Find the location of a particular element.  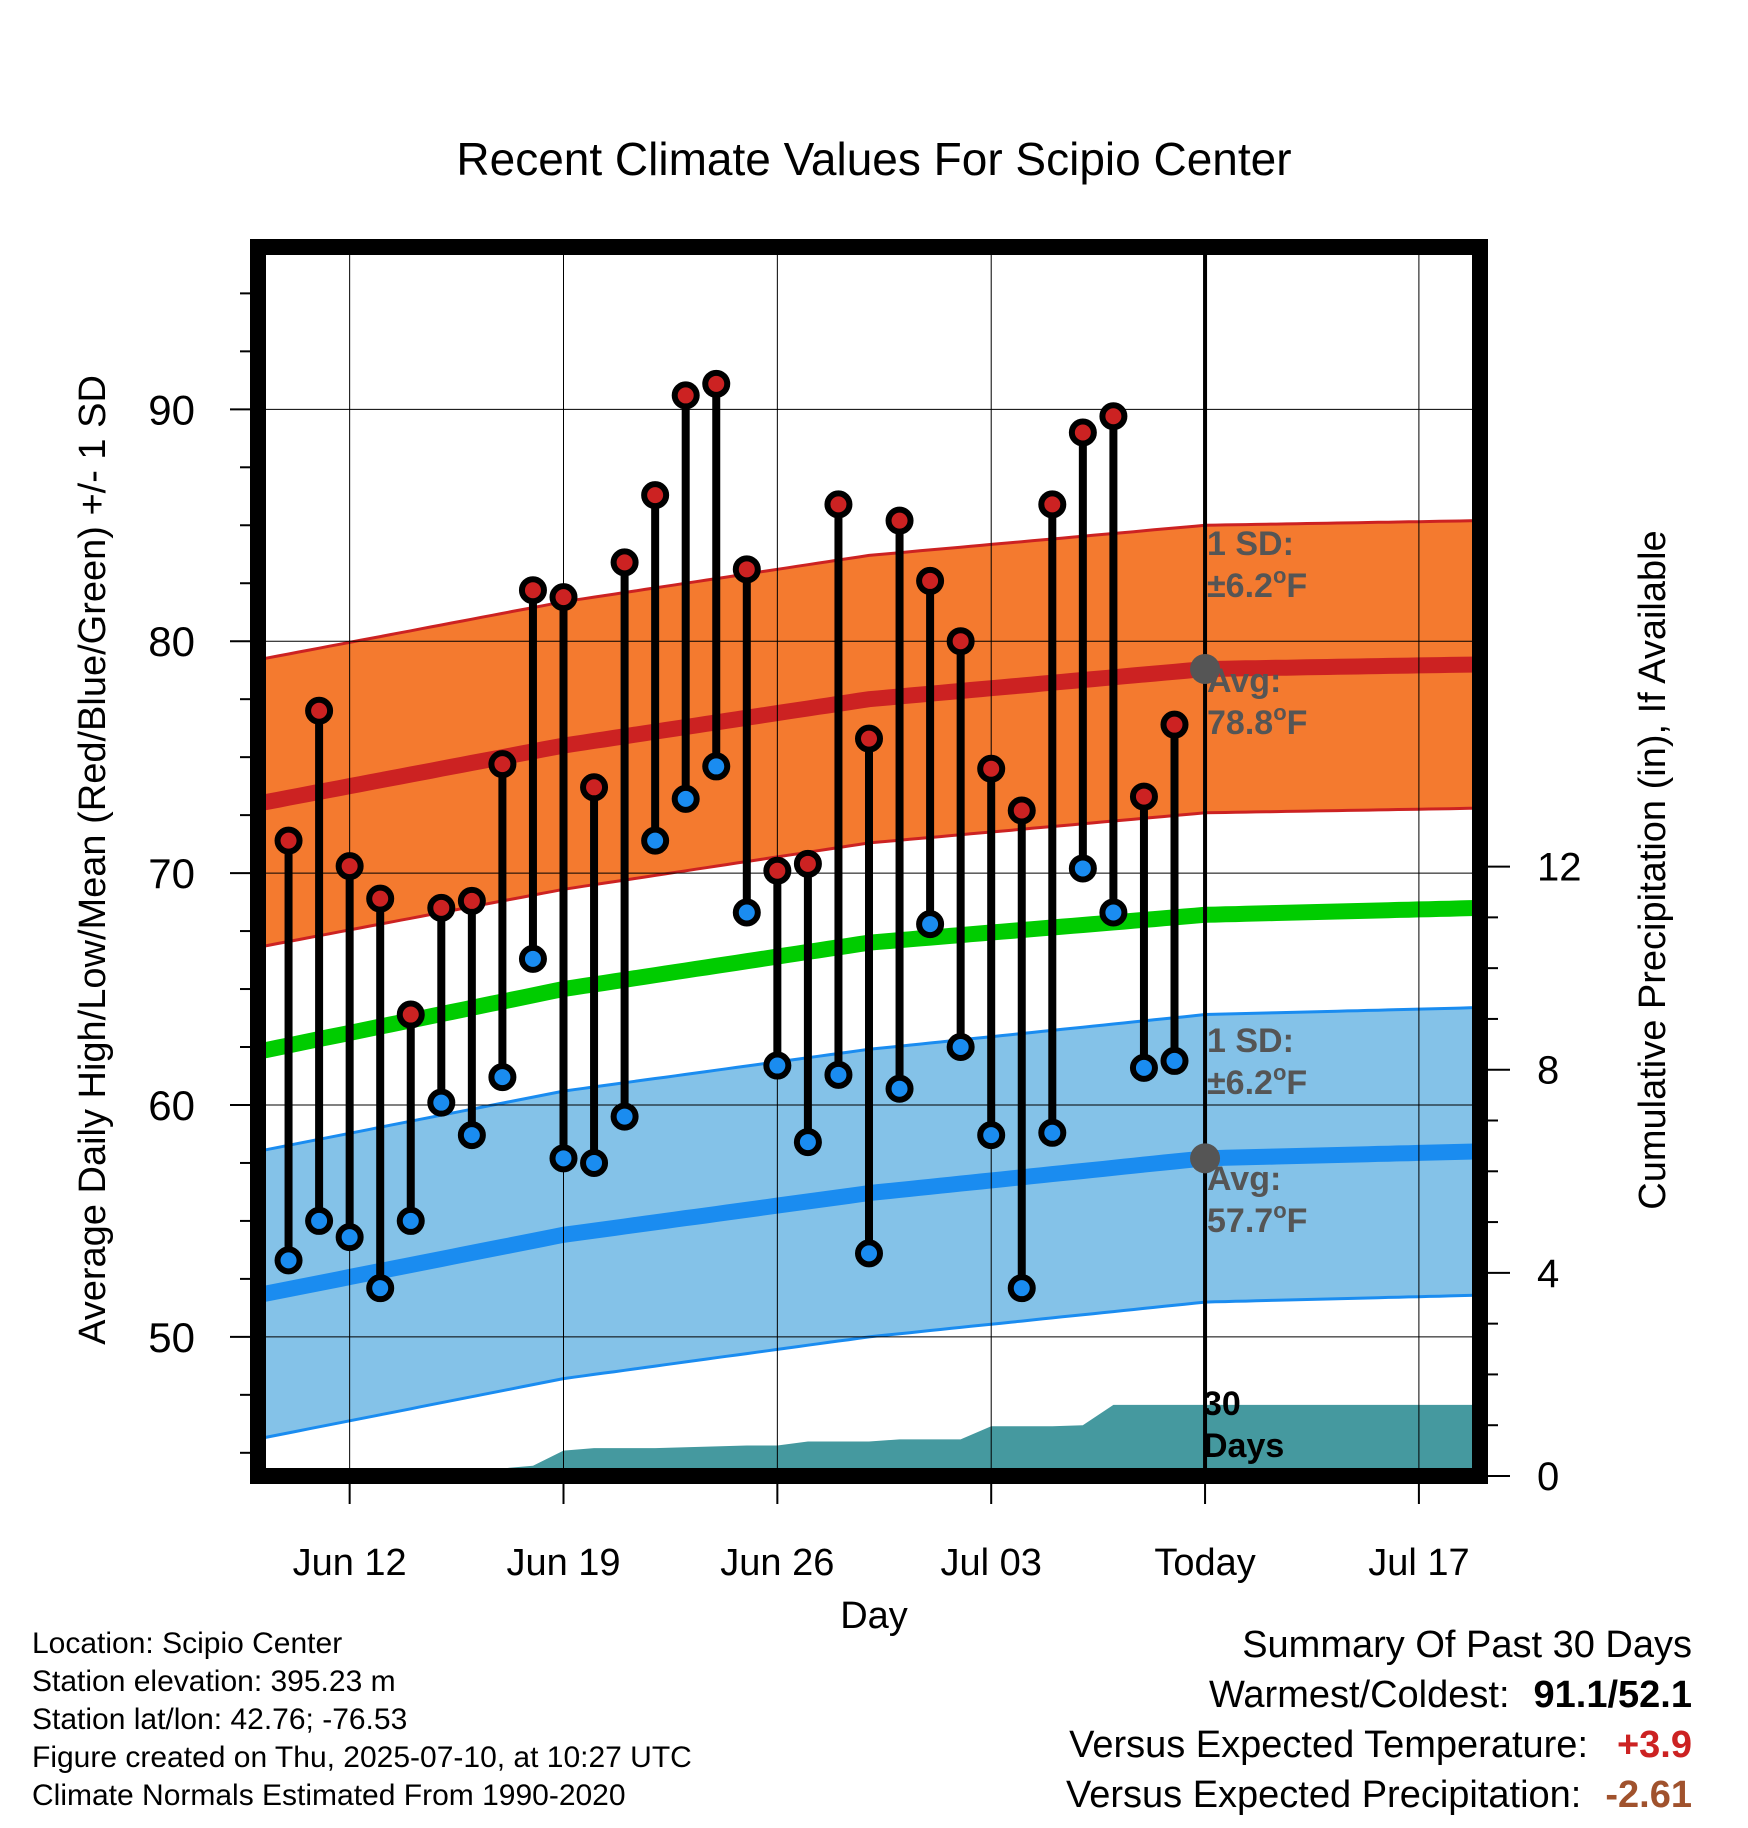

summary-warm-cold: Warmest/Coldest: 91.1/52.1 is located at coordinates (1379, 1695).